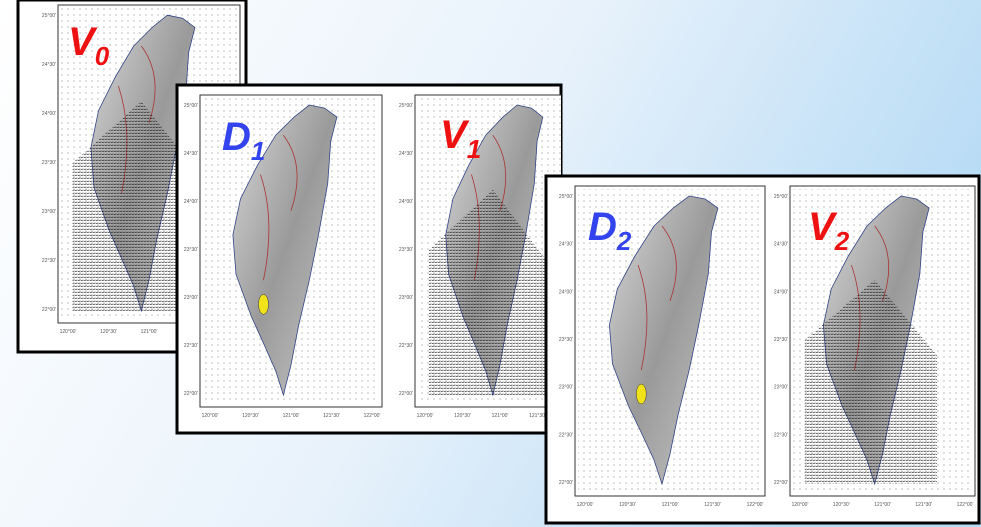 Image resolution: width=981 pixels, height=527 pixels. I want to click on panel-label: D2, so click(610, 230).